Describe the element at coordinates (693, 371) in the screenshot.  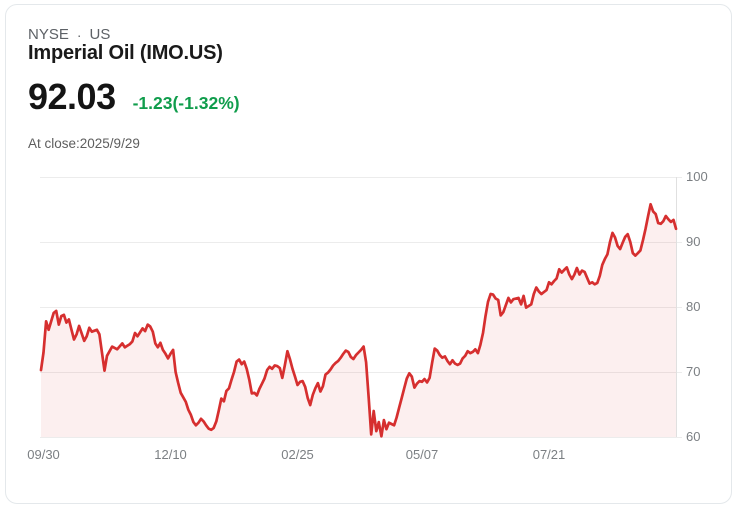
I see `y-axis-label: 70` at that location.